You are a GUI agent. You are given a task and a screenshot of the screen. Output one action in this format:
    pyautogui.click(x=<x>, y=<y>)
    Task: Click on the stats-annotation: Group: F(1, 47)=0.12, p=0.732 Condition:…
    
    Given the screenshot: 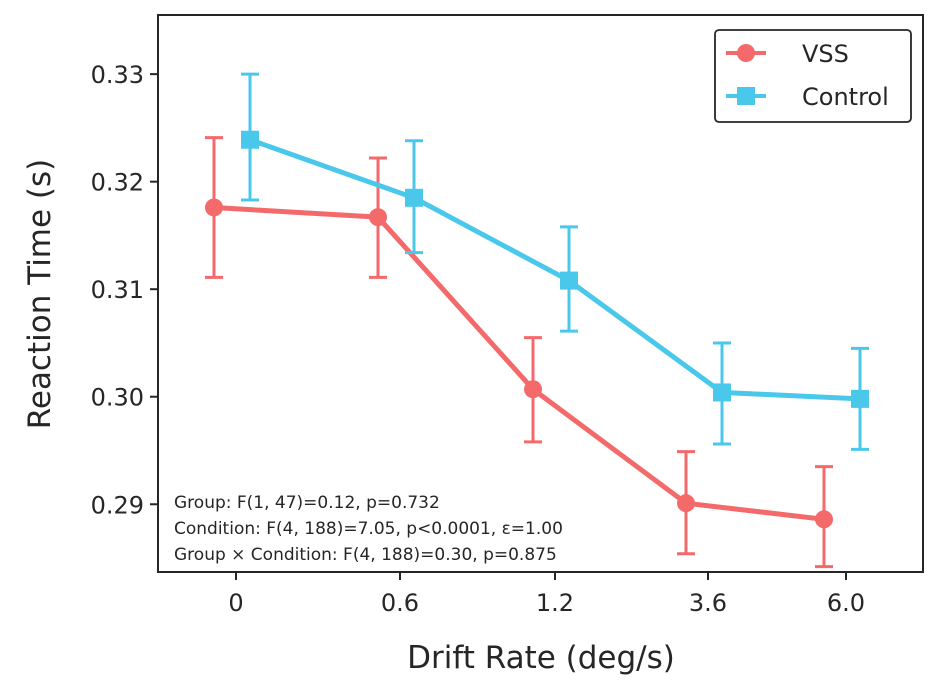 What is the action you would take?
    pyautogui.click(x=368, y=529)
    